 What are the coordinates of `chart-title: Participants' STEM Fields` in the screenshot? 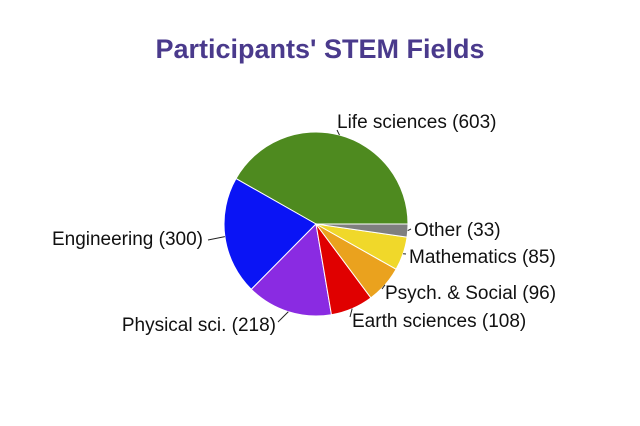 It's located at (320, 49).